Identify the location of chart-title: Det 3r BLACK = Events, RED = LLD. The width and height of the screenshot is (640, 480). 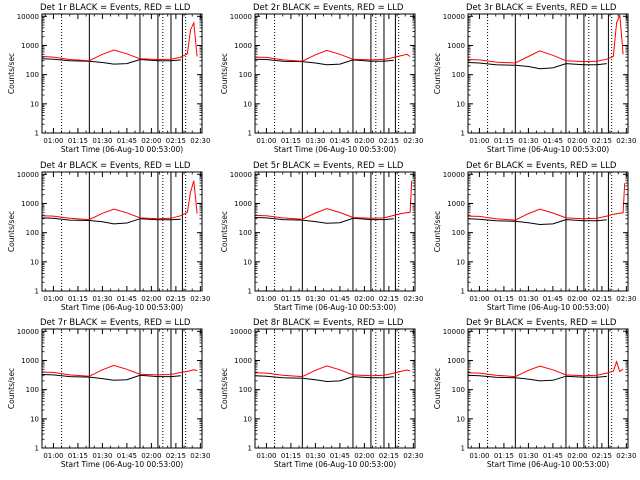
(541, 8).